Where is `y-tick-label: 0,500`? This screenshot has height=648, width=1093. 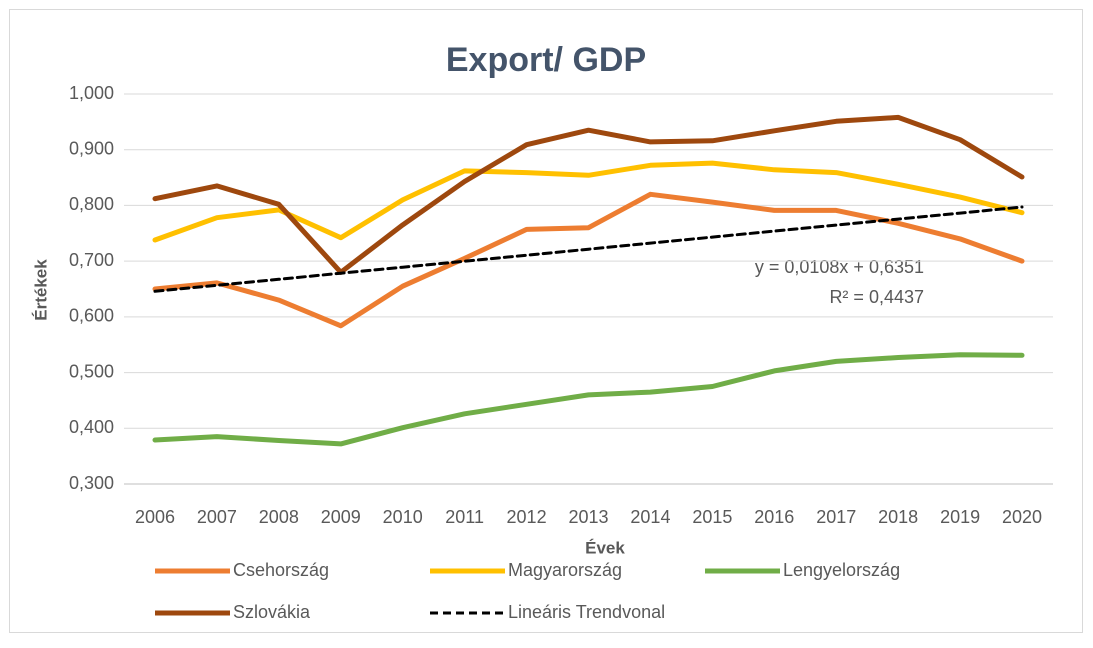 y-tick-label: 0,500 is located at coordinates (91, 371).